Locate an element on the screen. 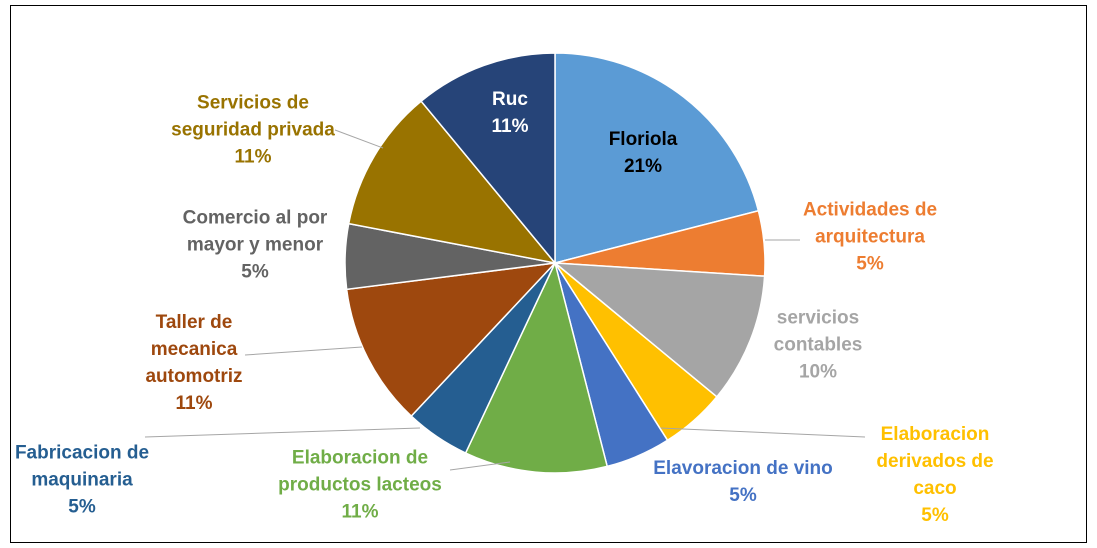  slice-label: Taller de mecanica automotriz 11% is located at coordinates (194, 363).